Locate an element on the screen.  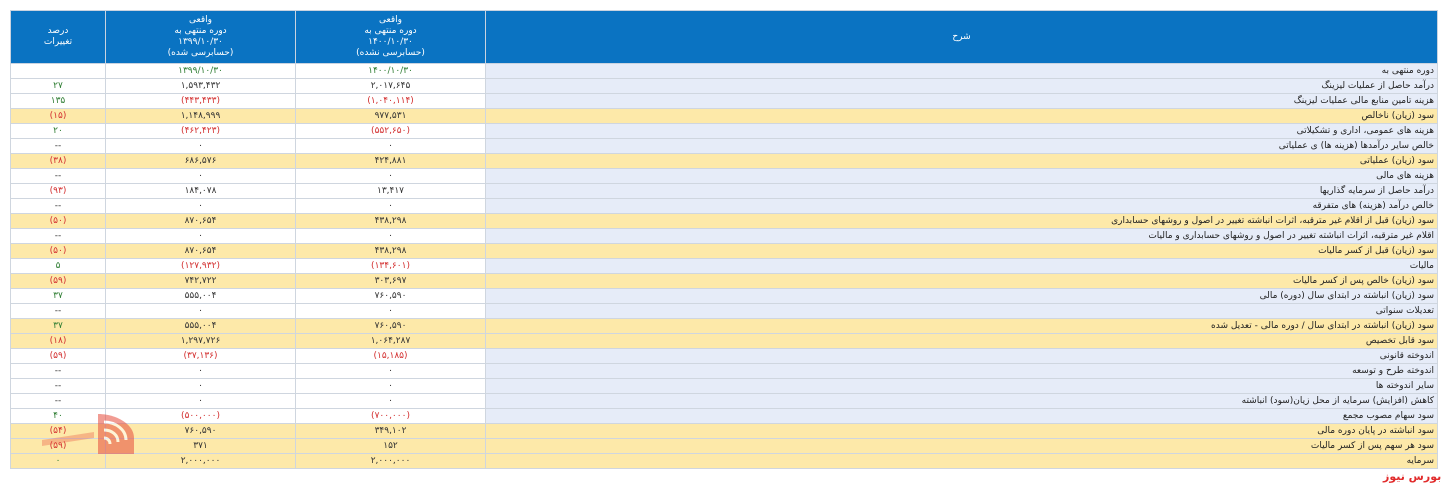
table-row: خالص درآمد (هزینه) های متفرقه ۰ ۰ -- is located at coordinates (724, 206).